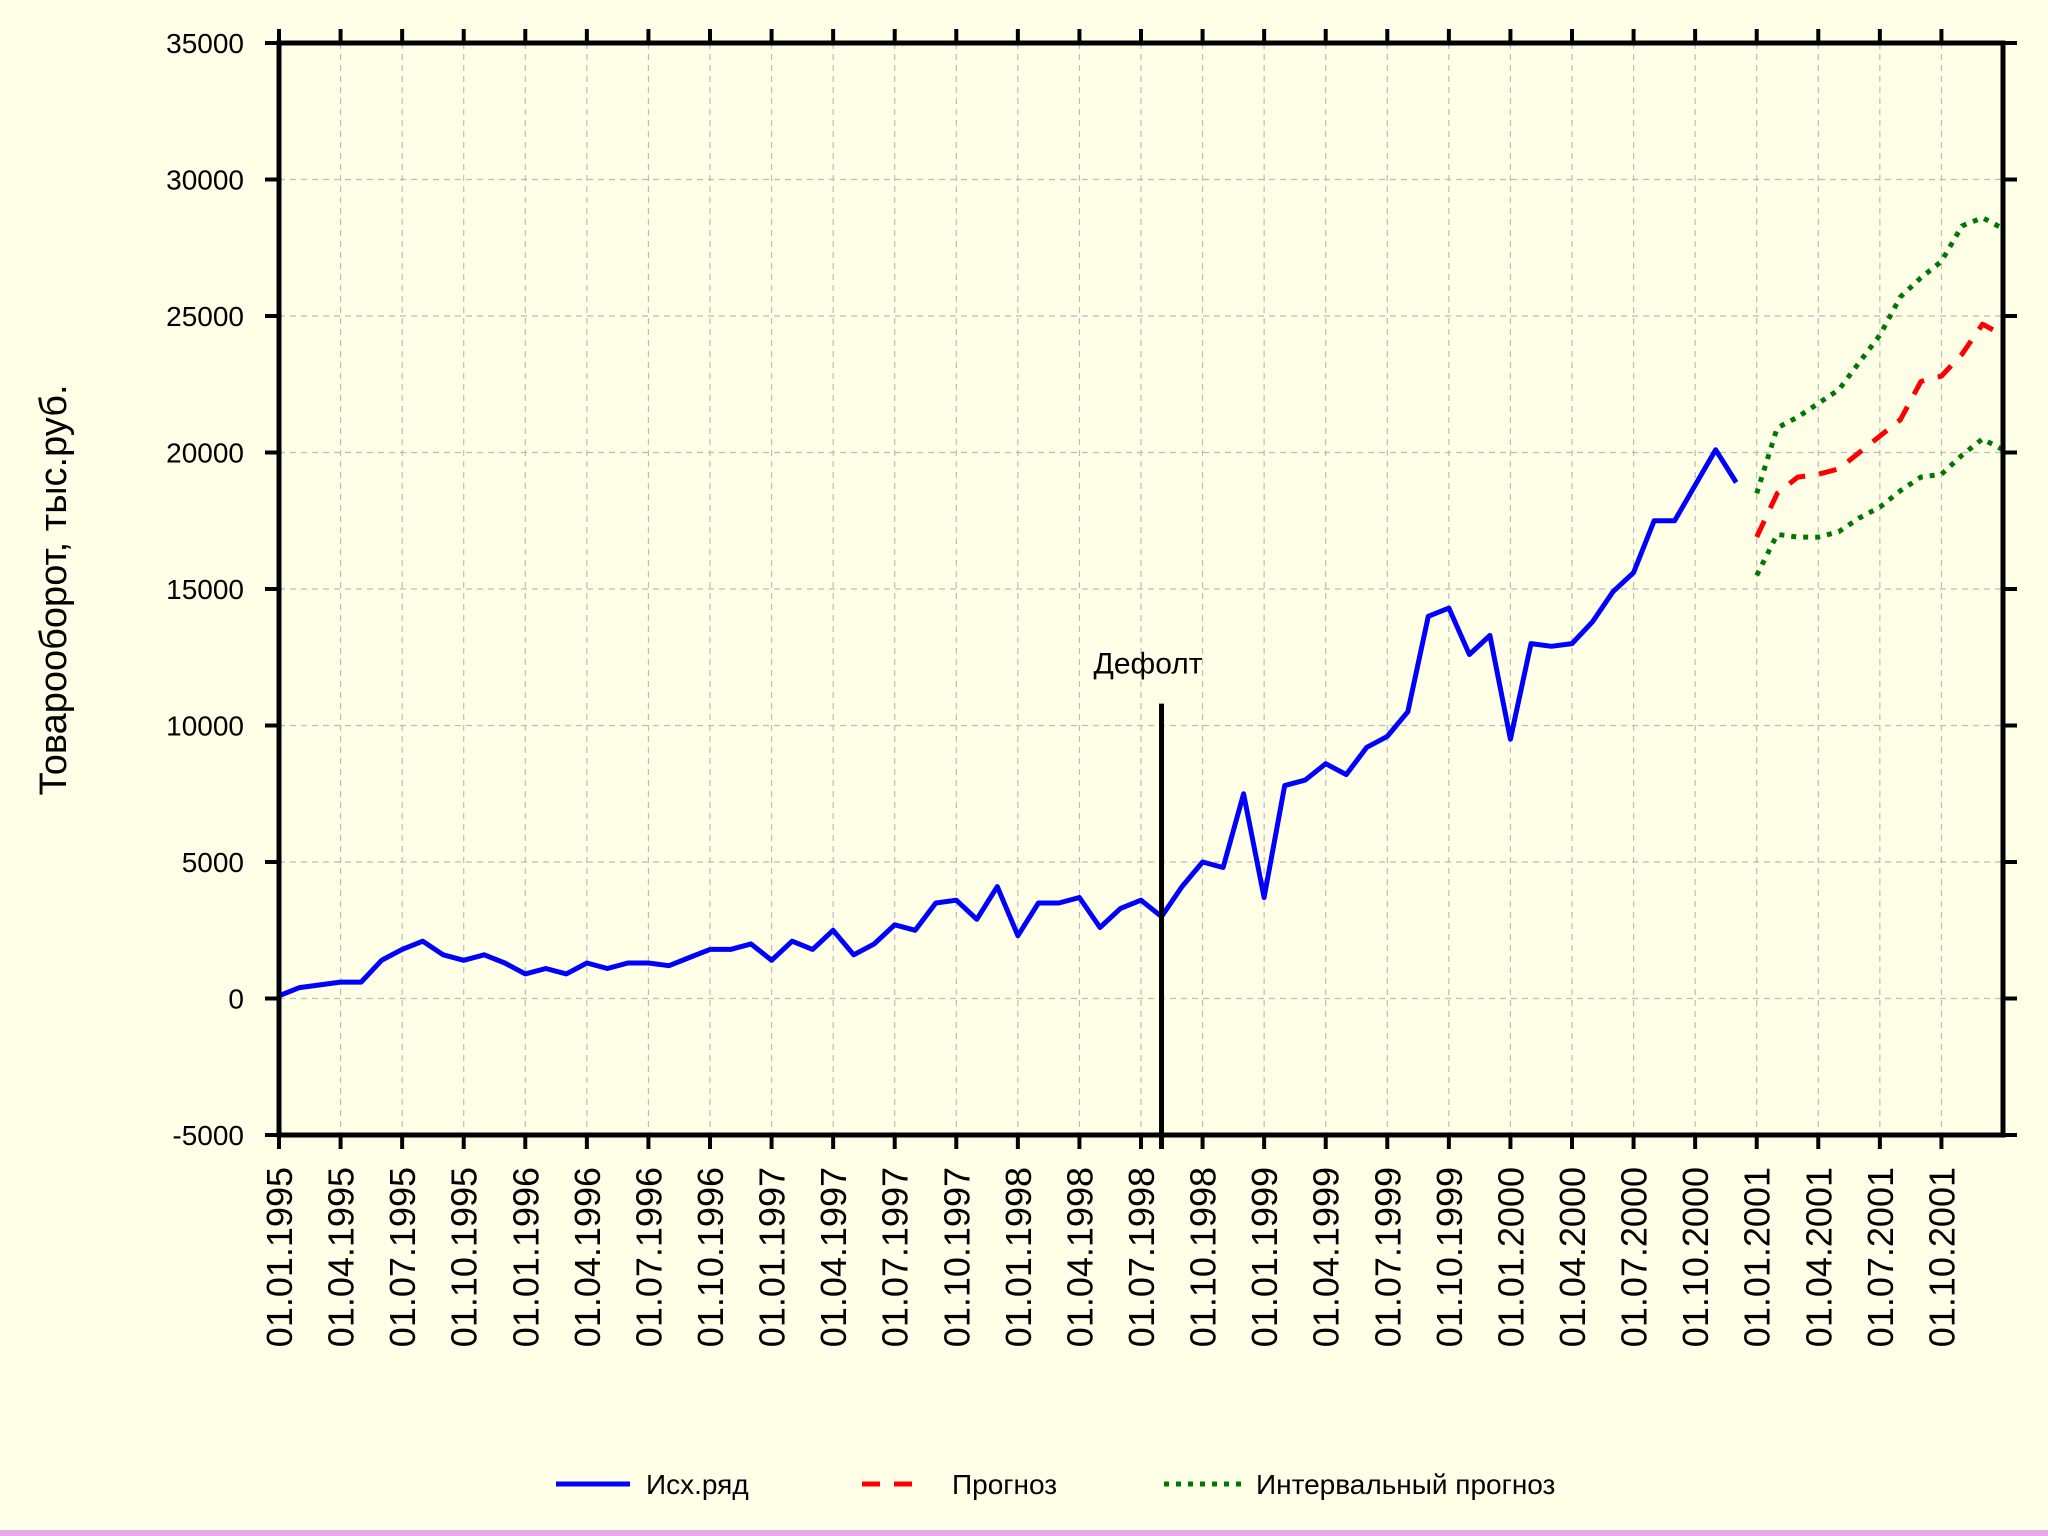  I want to click on y-tick-label: -5000, so click(208, 1135).